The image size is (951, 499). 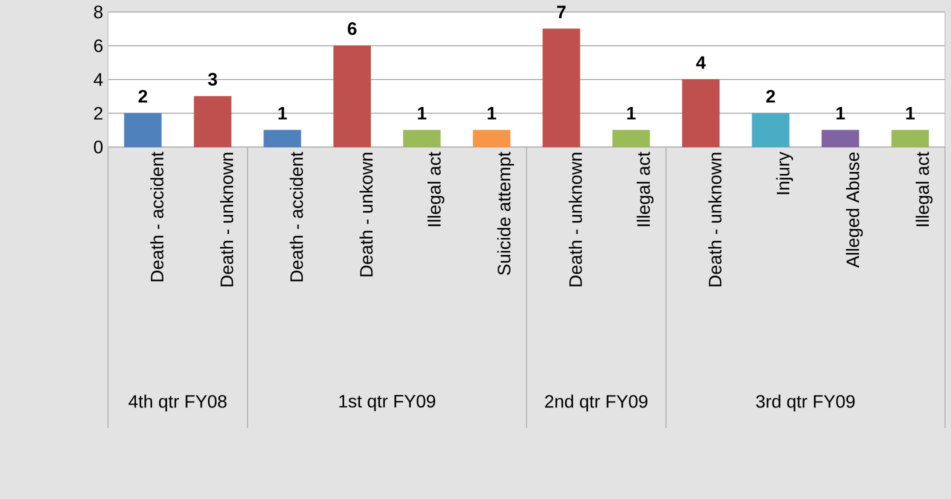 What do you see at coordinates (366, 214) in the screenshot?
I see `x-tick-label: Death - unkown` at bounding box center [366, 214].